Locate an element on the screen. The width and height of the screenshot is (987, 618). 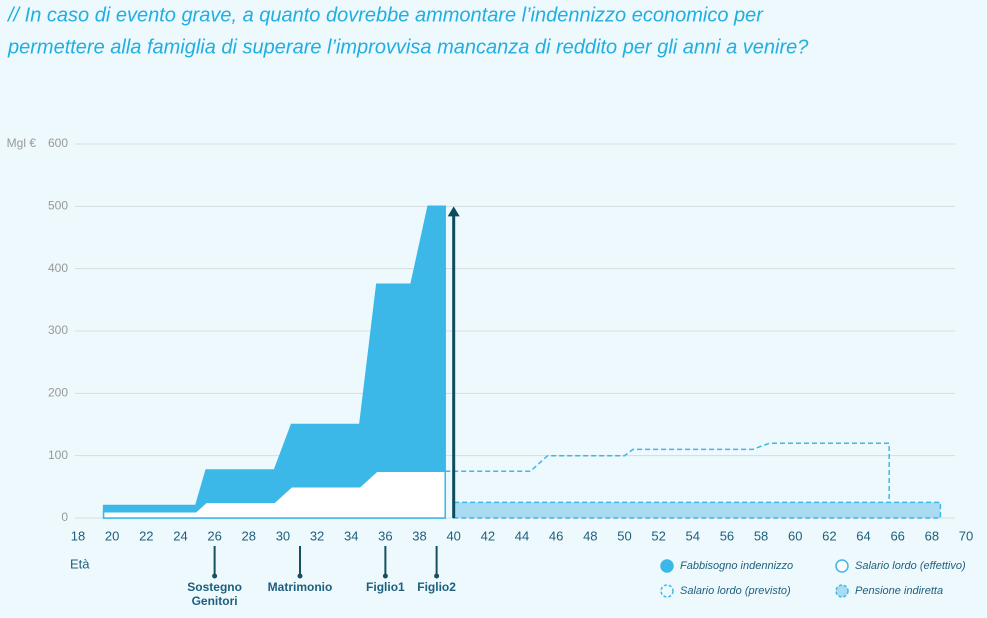
x-tick-label: 22 is located at coordinates (146, 535).